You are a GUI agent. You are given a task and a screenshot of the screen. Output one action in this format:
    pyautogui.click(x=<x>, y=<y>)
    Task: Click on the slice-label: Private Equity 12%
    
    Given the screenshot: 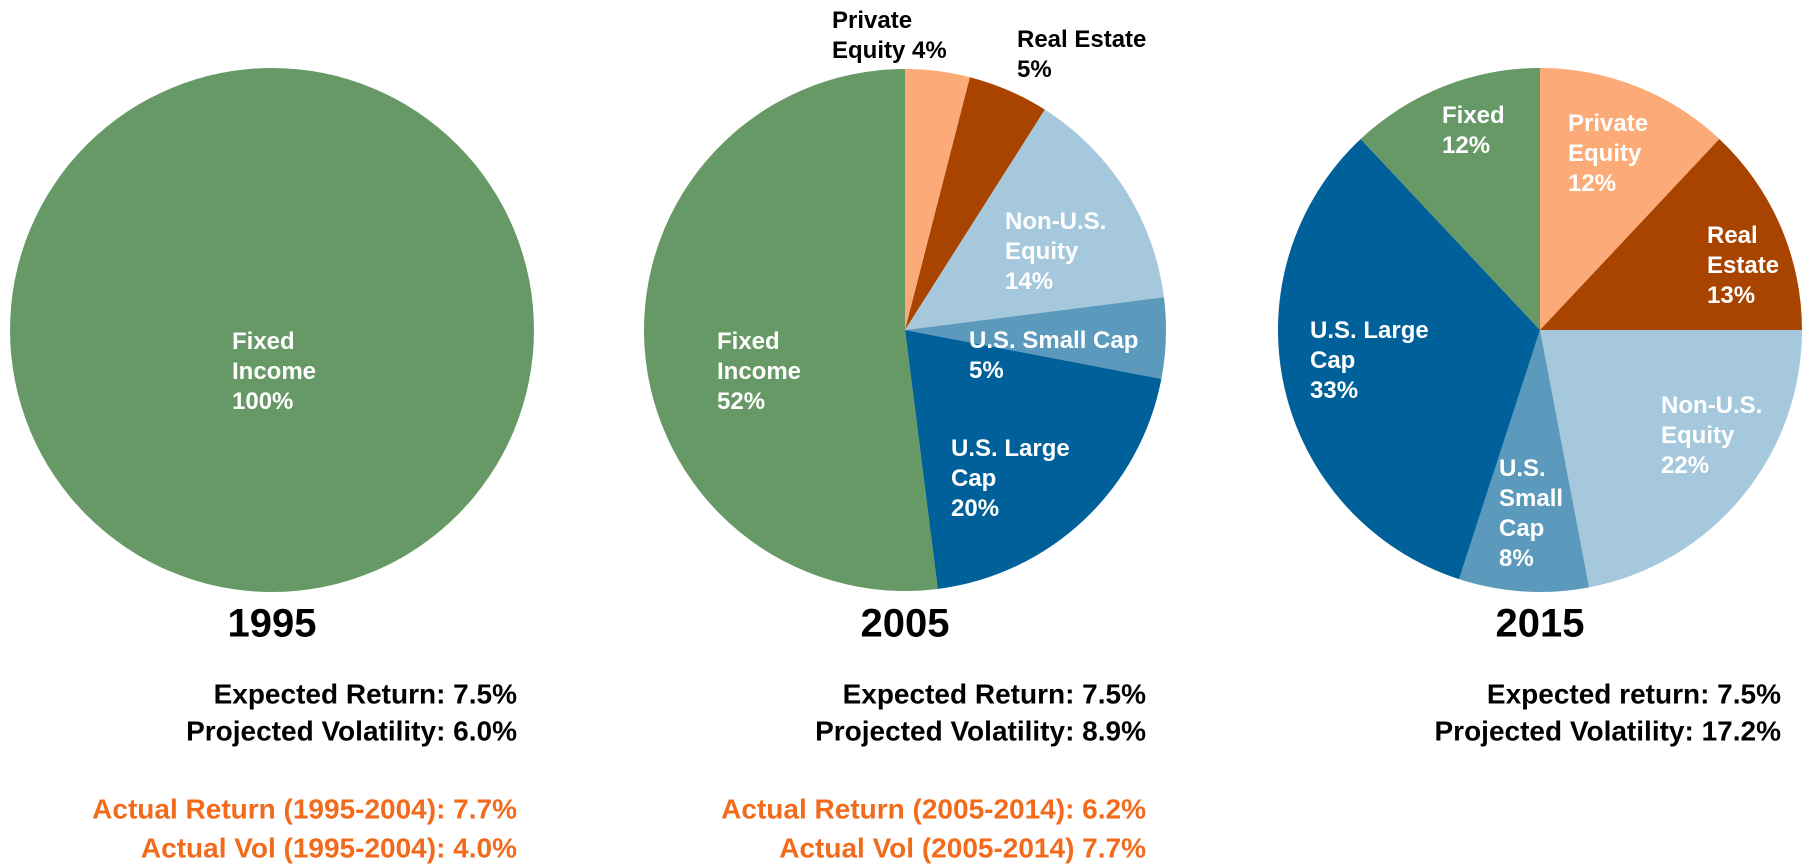 What is the action you would take?
    pyautogui.click(x=1623, y=154)
    